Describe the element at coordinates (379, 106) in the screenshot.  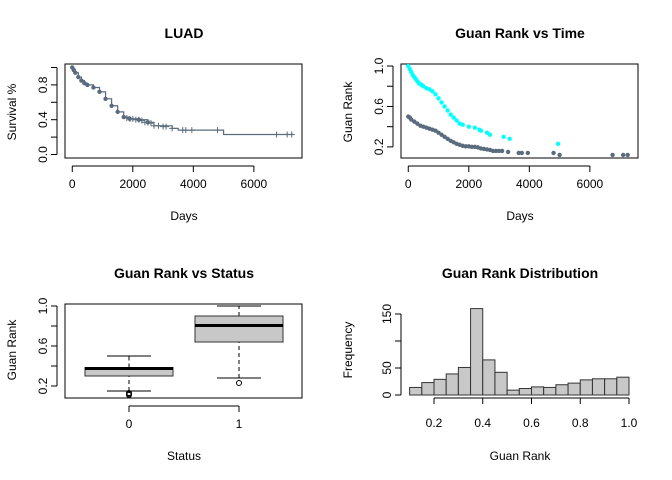
I see `y-tick-label-scatter: 0.6` at that location.